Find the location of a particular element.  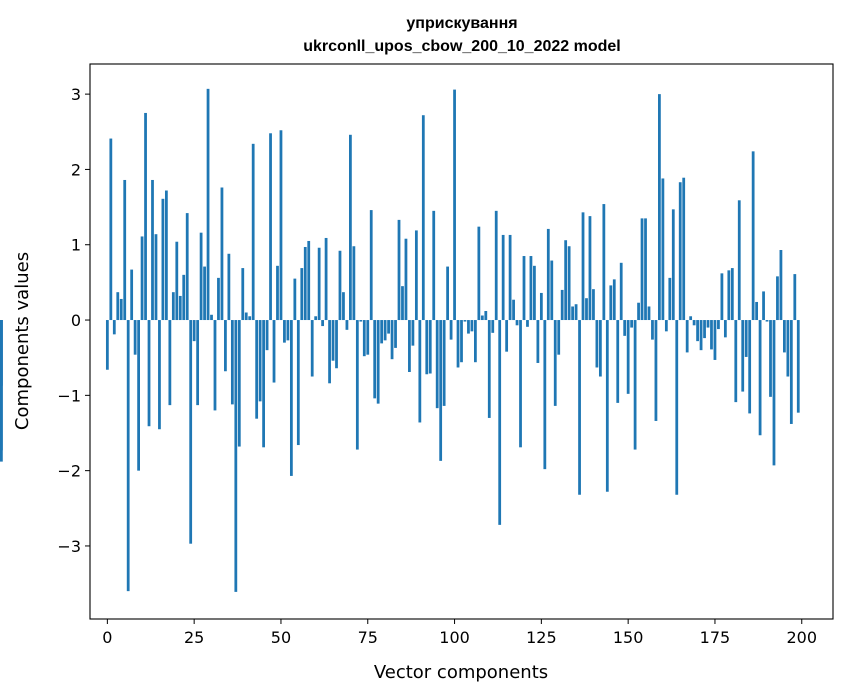

chart-title: уприскування is located at coordinates (461, 23).